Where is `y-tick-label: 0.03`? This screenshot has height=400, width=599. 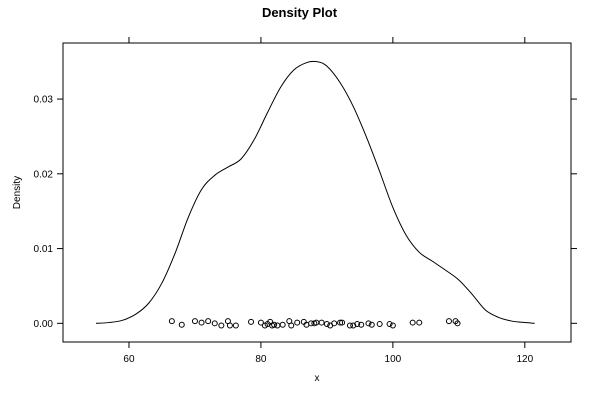
y-tick-label: 0.03 is located at coordinates (44, 100).